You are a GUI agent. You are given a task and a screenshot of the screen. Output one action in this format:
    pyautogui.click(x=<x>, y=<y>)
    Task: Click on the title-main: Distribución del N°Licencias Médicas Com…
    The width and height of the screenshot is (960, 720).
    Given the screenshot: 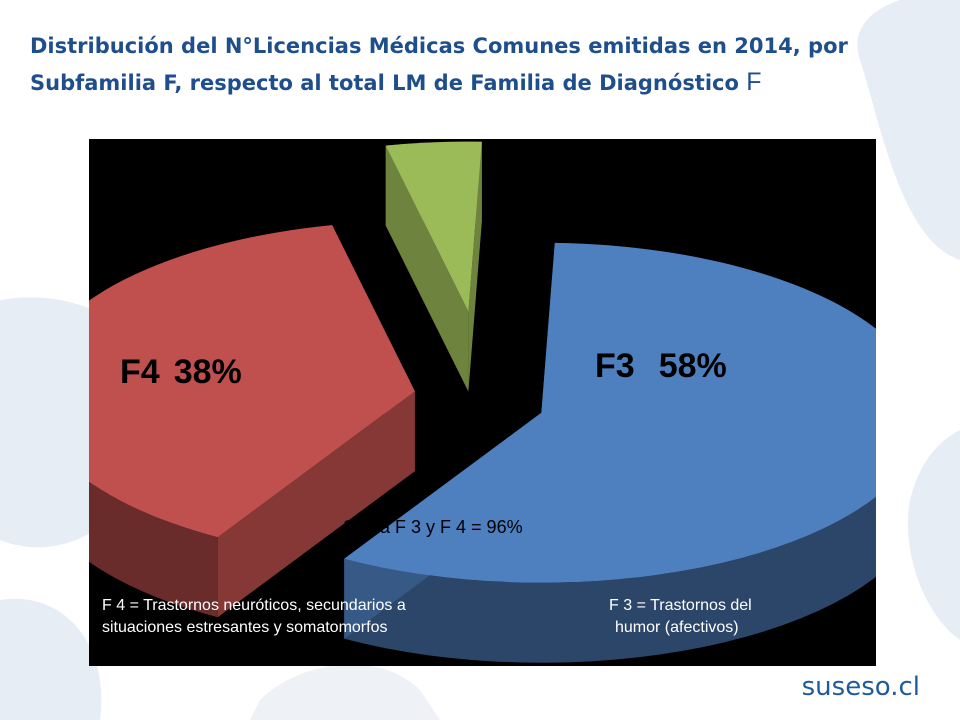 What is the action you would take?
    pyautogui.click(x=439, y=64)
    